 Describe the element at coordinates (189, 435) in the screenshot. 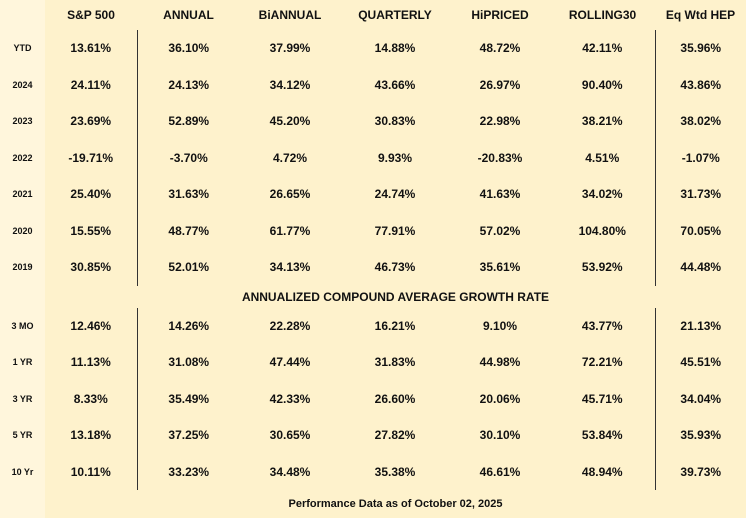

I see `value-cell: 37.25%` at that location.